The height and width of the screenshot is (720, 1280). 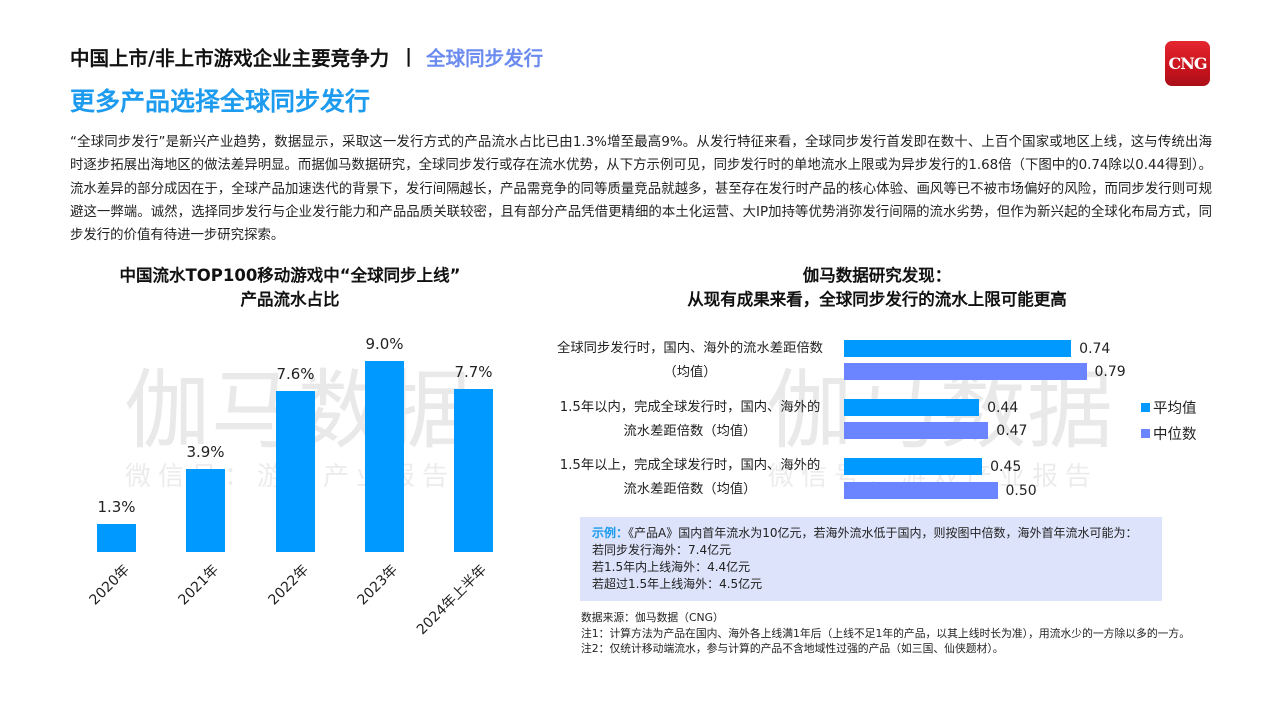 What do you see at coordinates (378, 585) in the screenshot?
I see `x-axis-label-text: 2023年` at bounding box center [378, 585].